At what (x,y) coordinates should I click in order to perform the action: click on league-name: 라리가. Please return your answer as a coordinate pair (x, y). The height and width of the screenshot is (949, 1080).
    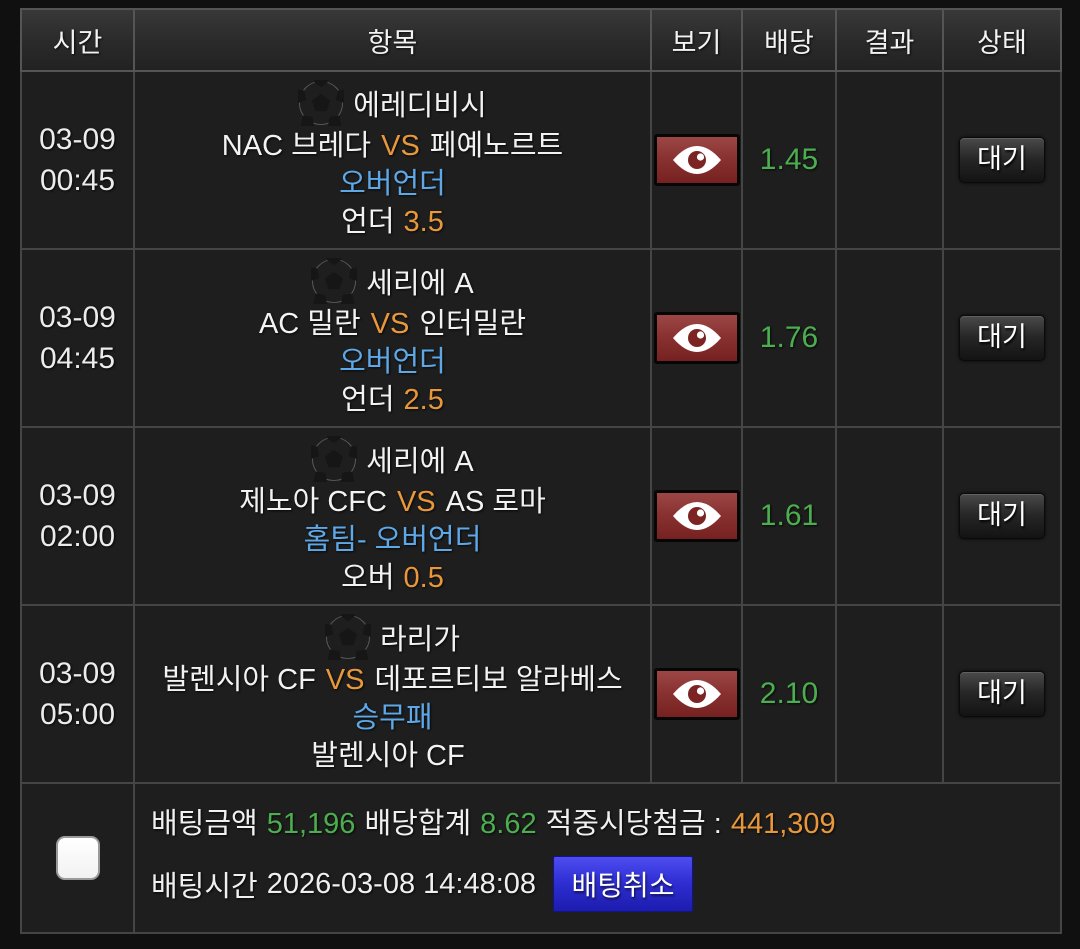
    Looking at the image, I should click on (420, 640).